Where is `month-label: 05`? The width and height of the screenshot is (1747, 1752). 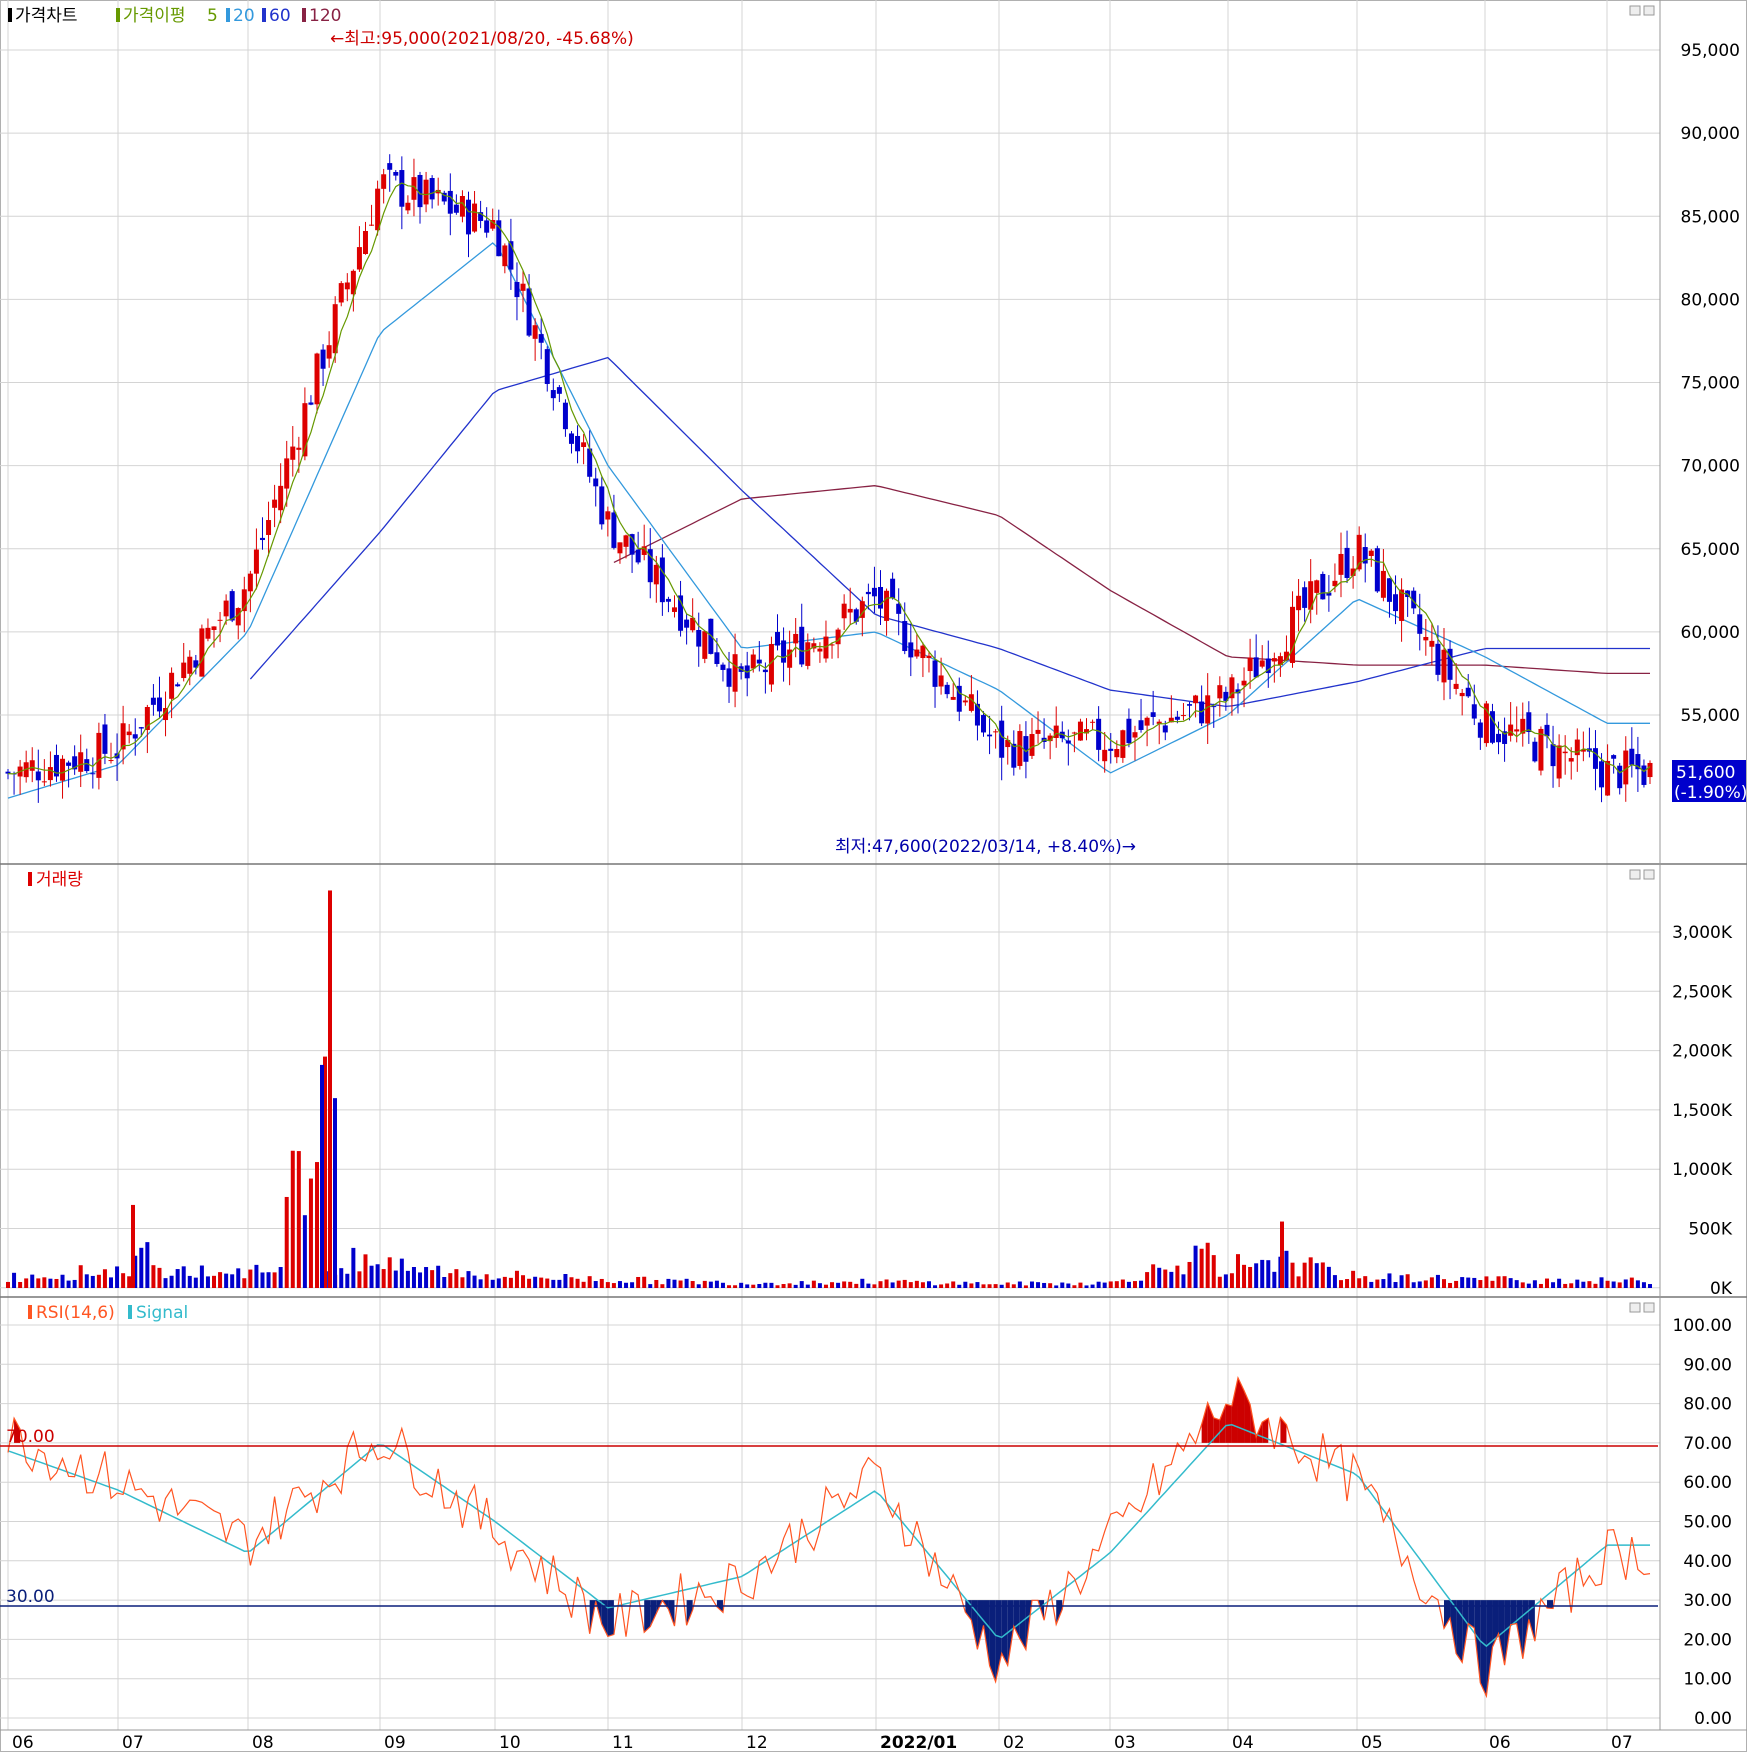 month-label: 05 is located at coordinates (1372, 1742).